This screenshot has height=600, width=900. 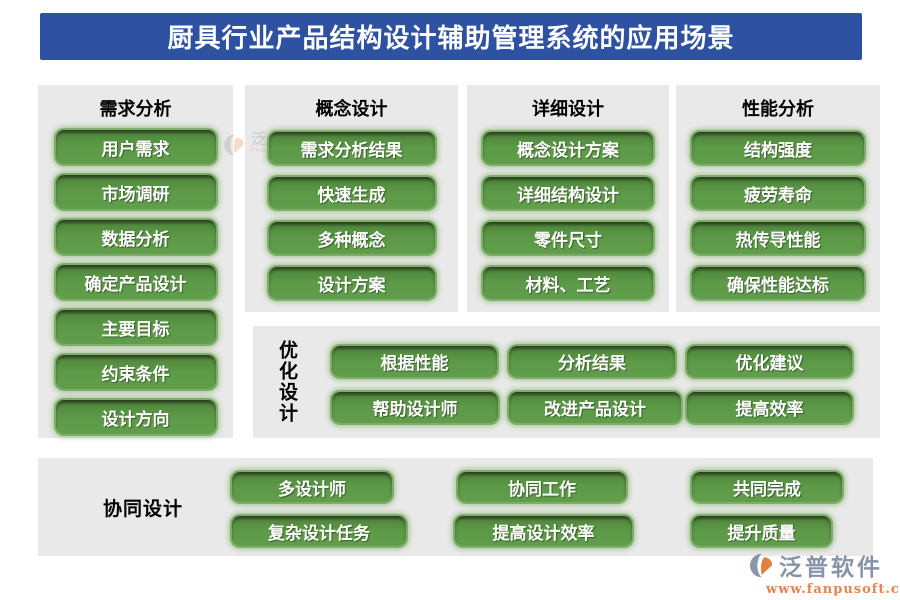 I want to click on node-structural-strength: 结构强度, so click(x=778, y=148).